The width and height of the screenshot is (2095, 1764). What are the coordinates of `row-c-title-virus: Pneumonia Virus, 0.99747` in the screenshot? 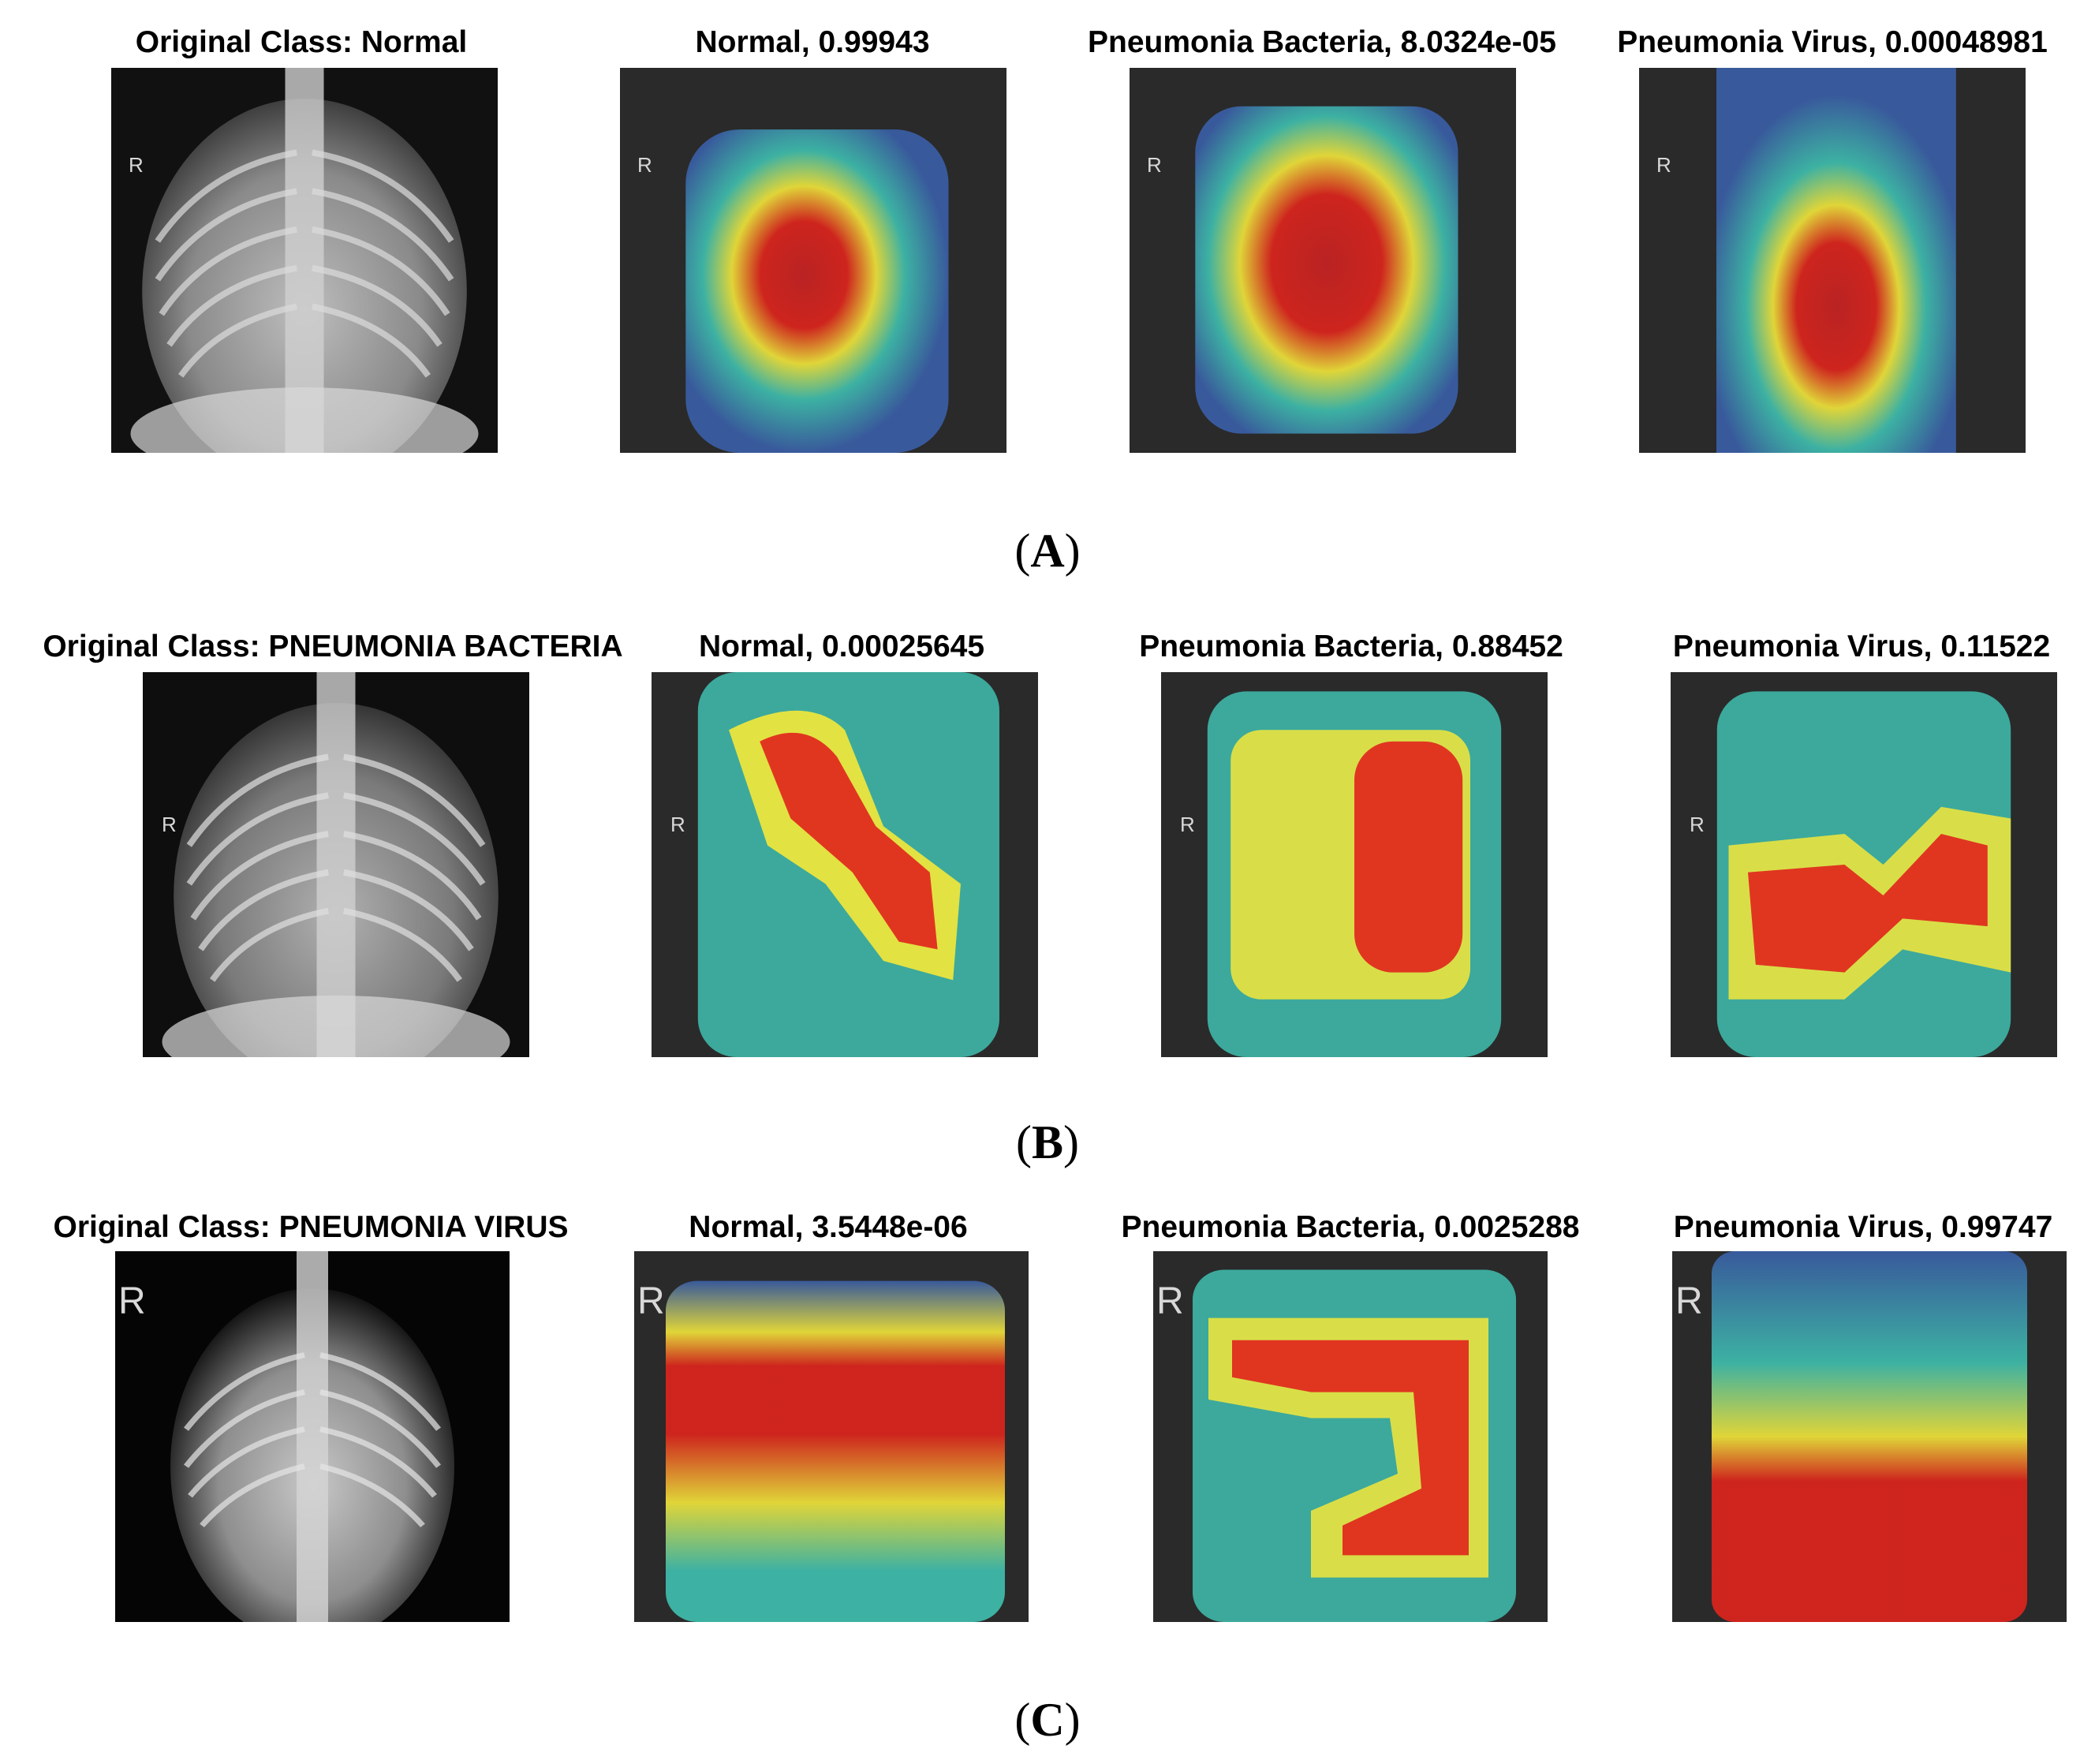 It's located at (1863, 1227).